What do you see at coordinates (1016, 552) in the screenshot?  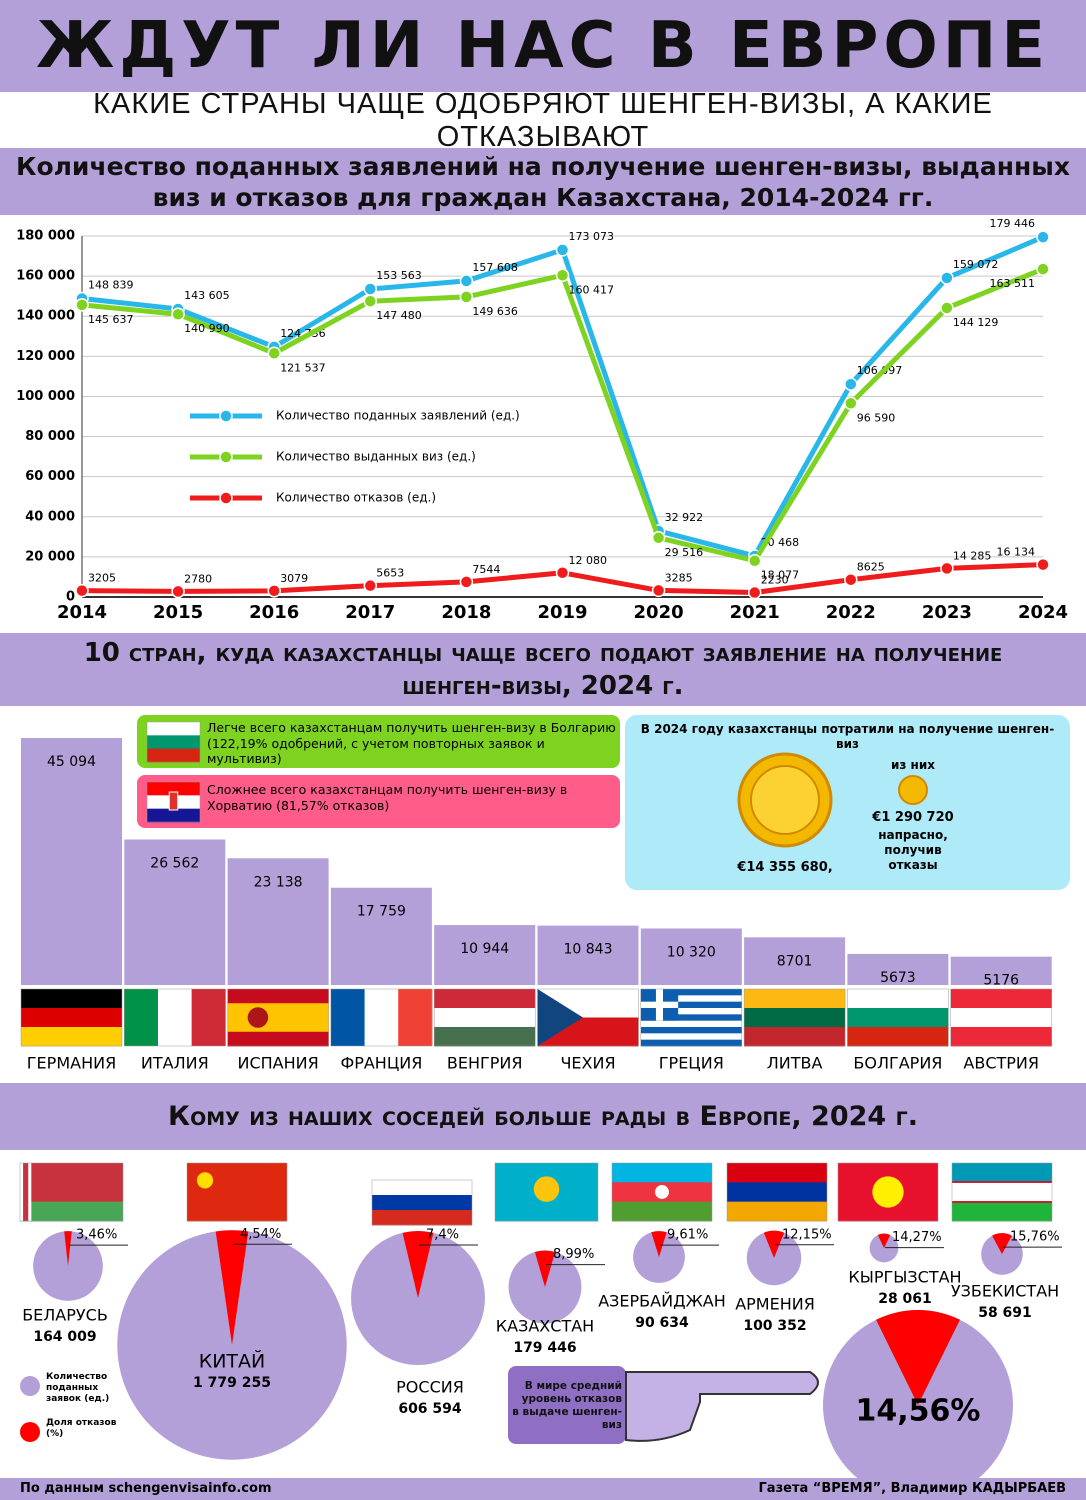 I see `value-label: 16 134` at bounding box center [1016, 552].